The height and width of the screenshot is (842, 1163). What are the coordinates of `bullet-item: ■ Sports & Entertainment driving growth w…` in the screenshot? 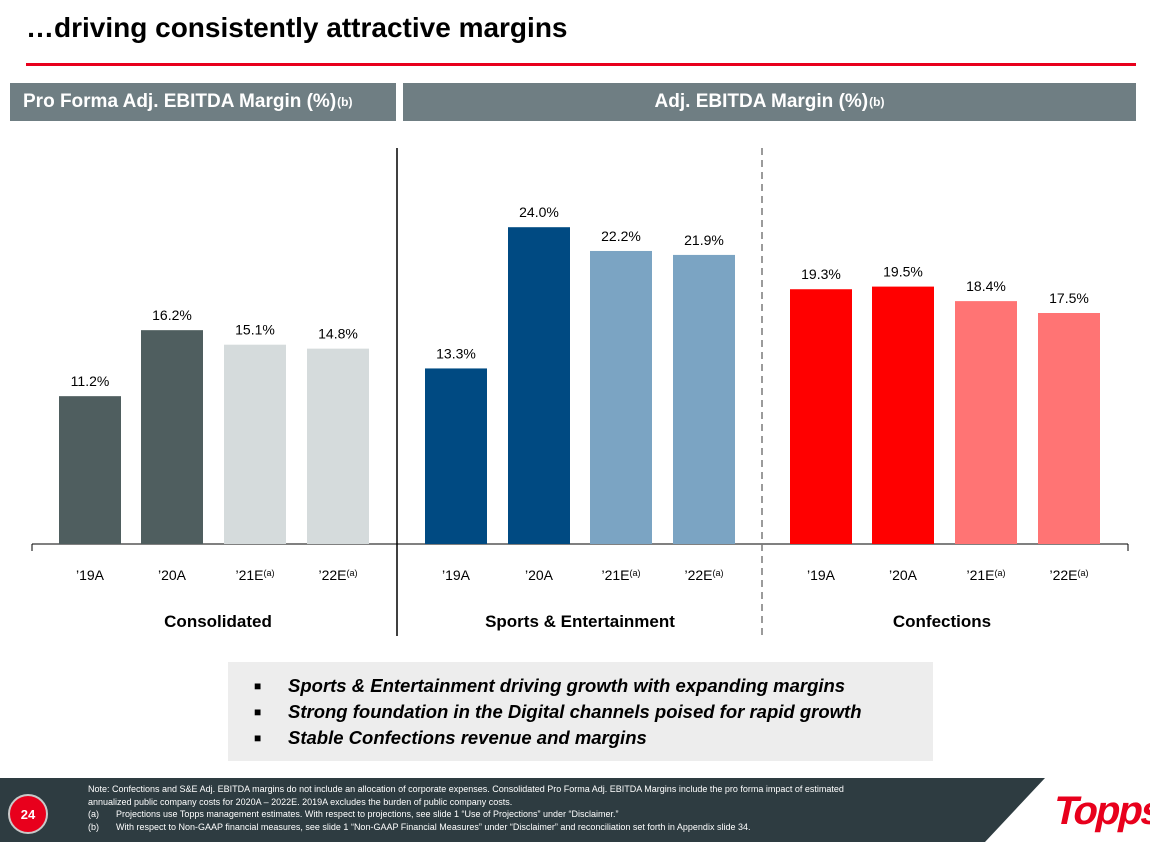 It's located at (593, 686).